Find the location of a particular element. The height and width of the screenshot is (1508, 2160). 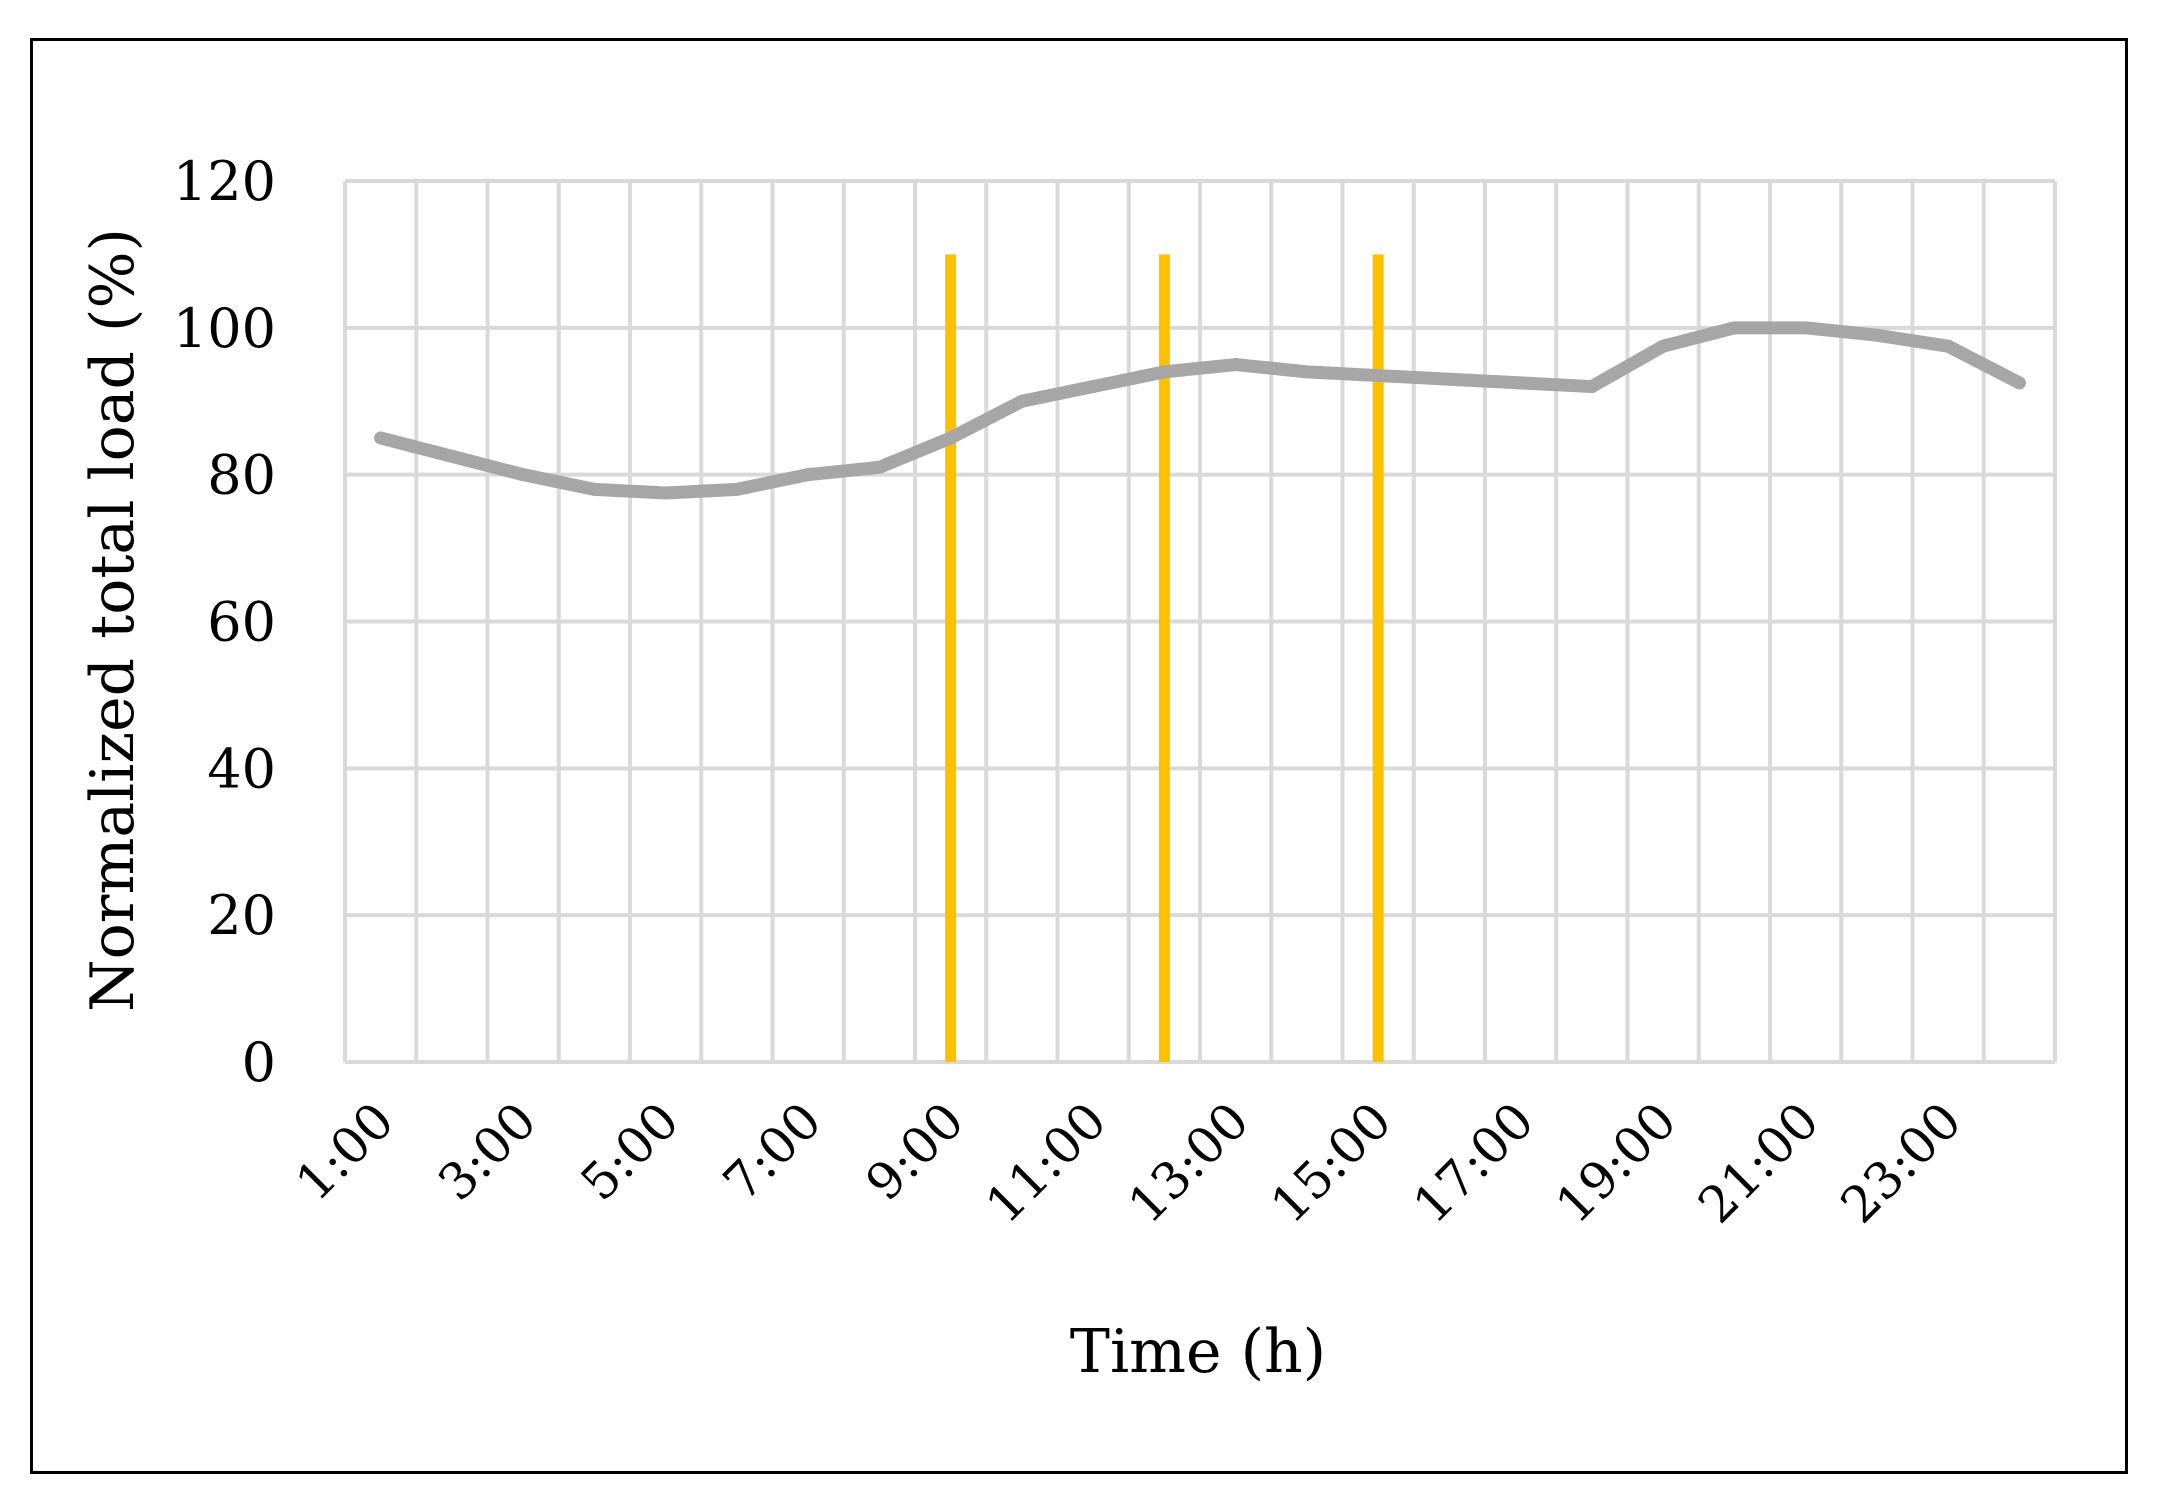

x-axis-title: Time (h) is located at coordinates (1198, 1352).